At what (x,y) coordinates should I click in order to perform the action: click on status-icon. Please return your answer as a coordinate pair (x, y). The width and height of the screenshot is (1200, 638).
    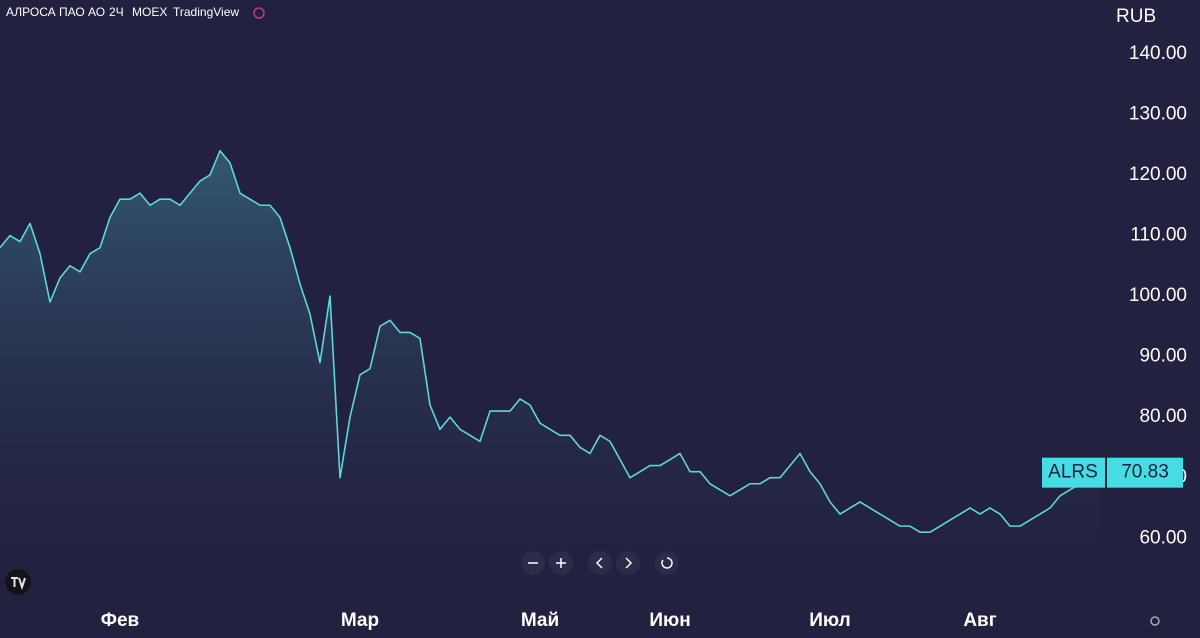
    Looking at the image, I should click on (259, 13).